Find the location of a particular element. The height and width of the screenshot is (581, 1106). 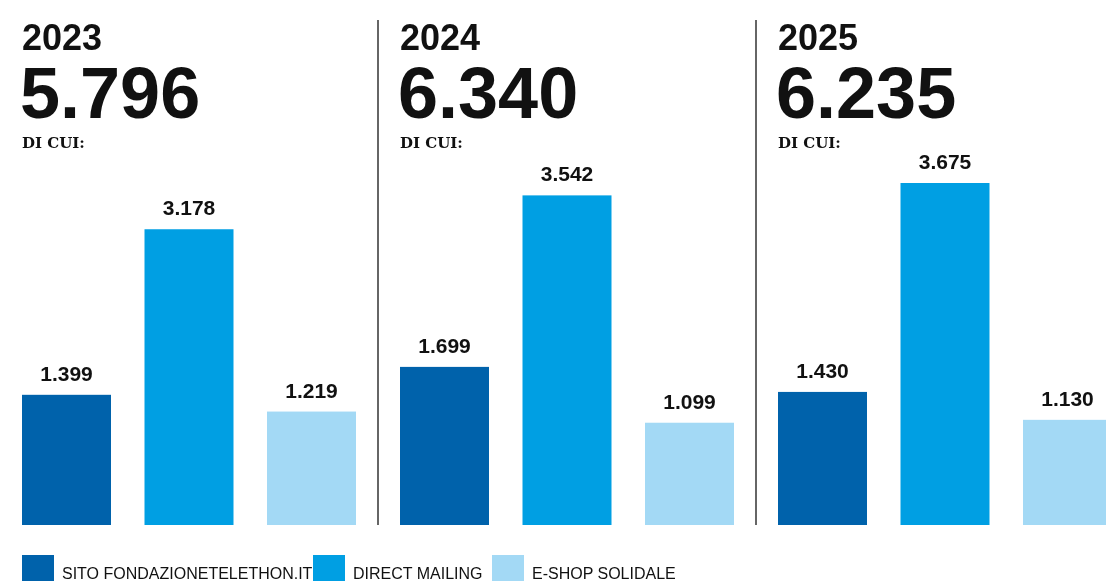

legend-label: E-SHOP SOLIDALE is located at coordinates (604, 573).